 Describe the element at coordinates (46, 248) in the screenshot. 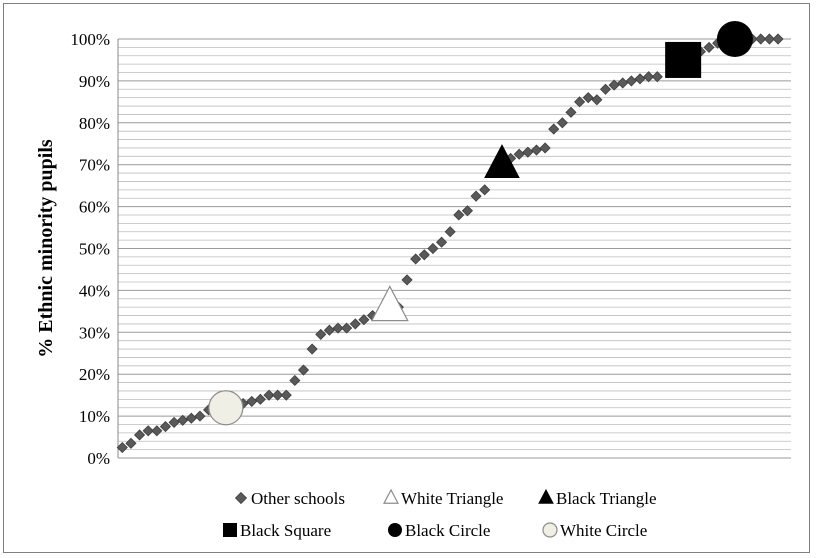

I see `y-axis-label: % Ethnic minority pupils` at that location.